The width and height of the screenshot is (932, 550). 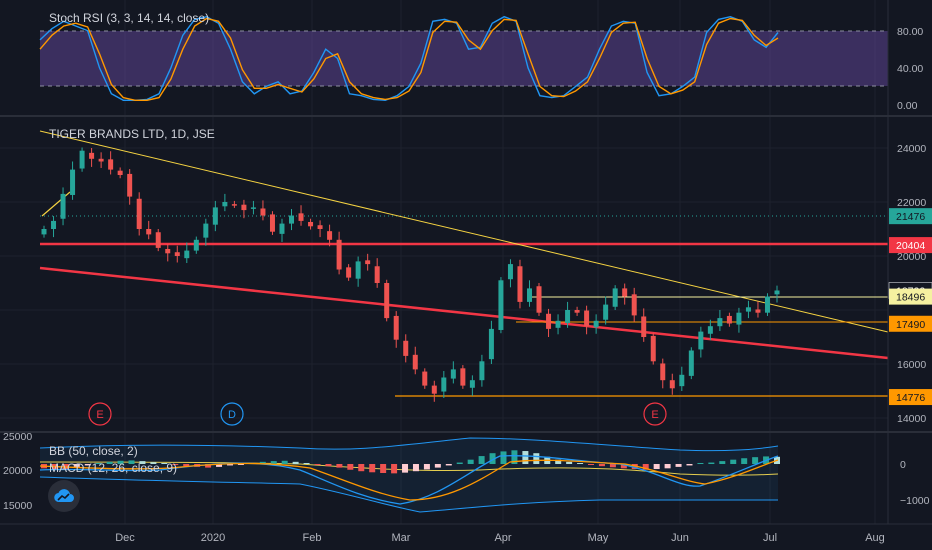 I want to click on time-axis-label: Aug, so click(x=875, y=538).